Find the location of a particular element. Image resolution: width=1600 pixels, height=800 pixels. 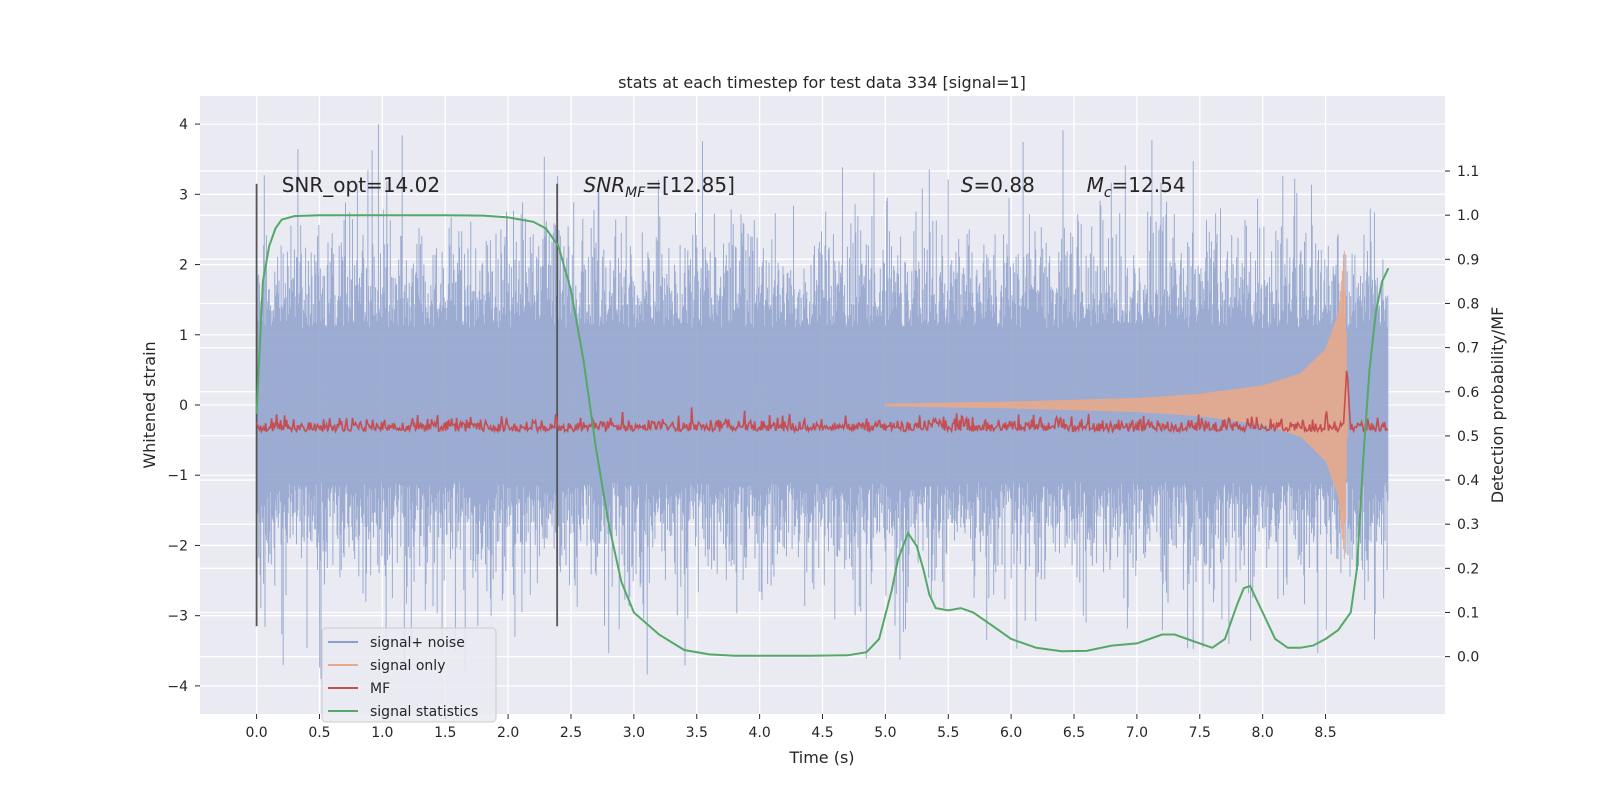

annotations: SNR_opt=14.02 SNRMF=[12.85] S=0.88 Mc=12.54 is located at coordinates (734, 187).